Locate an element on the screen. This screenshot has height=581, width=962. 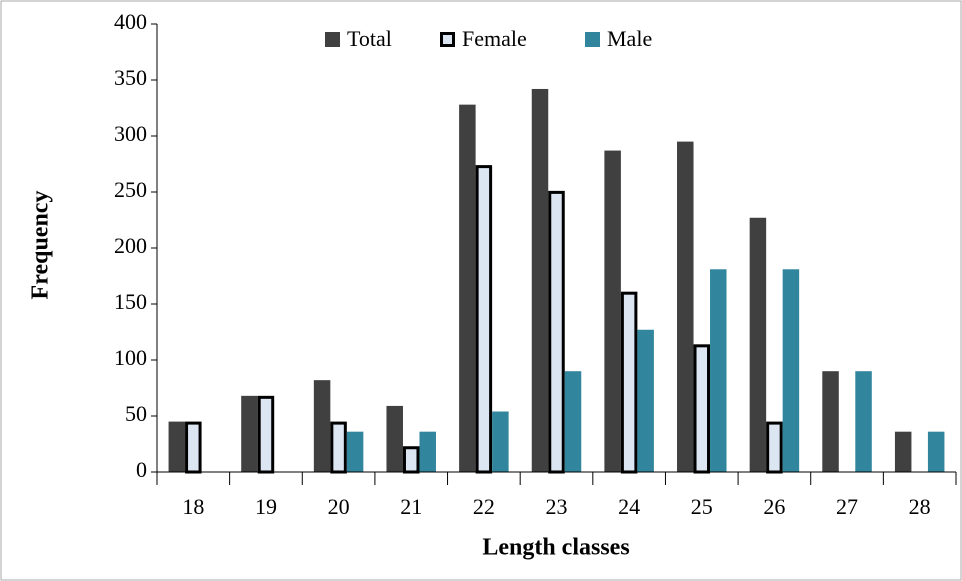
x-tick-label: 20 is located at coordinates (339, 506).